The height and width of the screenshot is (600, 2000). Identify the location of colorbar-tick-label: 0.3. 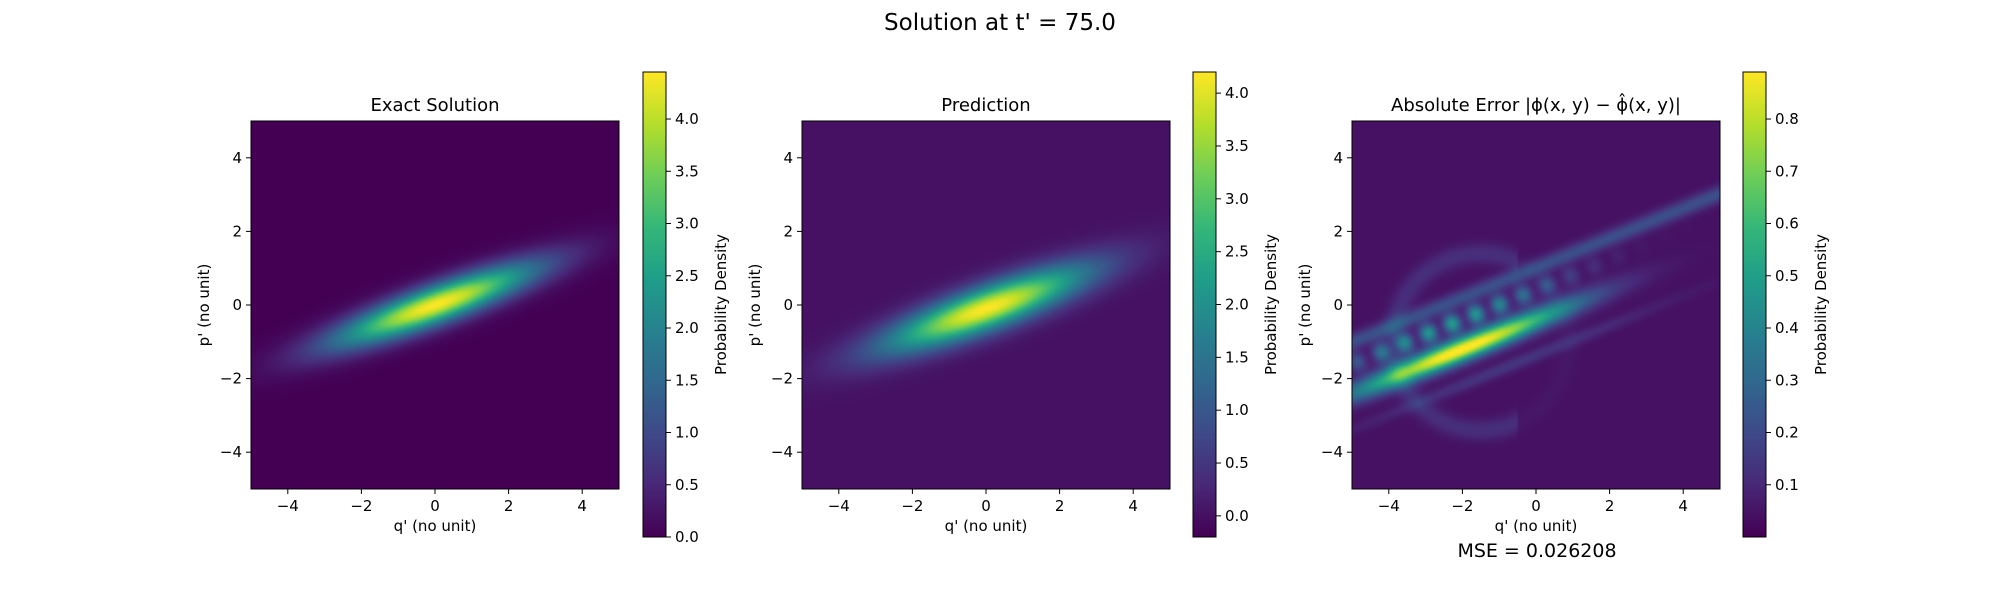
(1787, 380).